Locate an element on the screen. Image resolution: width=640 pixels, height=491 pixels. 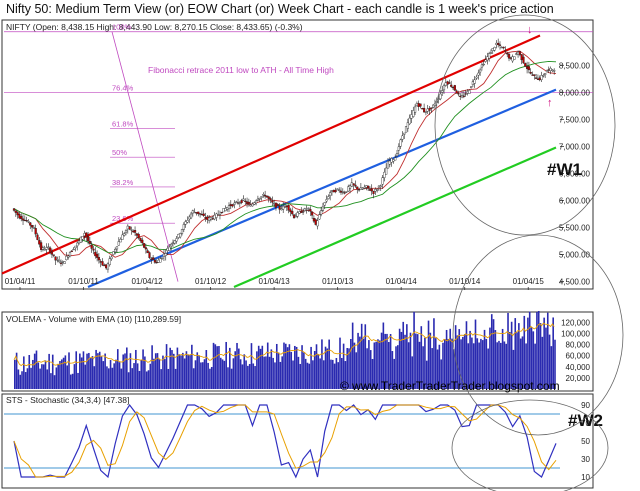
price-x-tick-label: 01/04/14 is located at coordinates (402, 281).